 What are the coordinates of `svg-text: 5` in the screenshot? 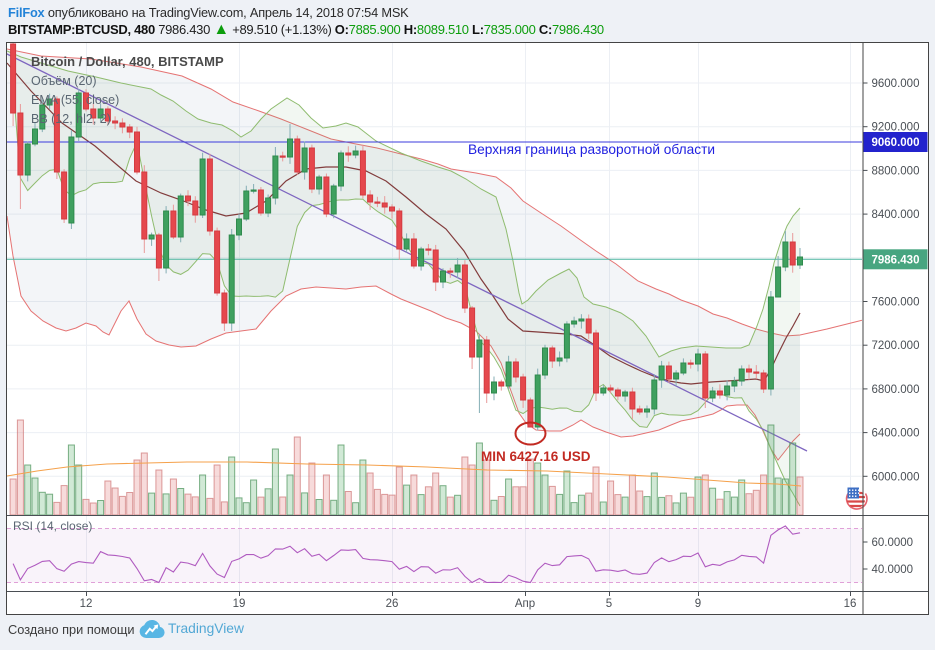 It's located at (609, 604).